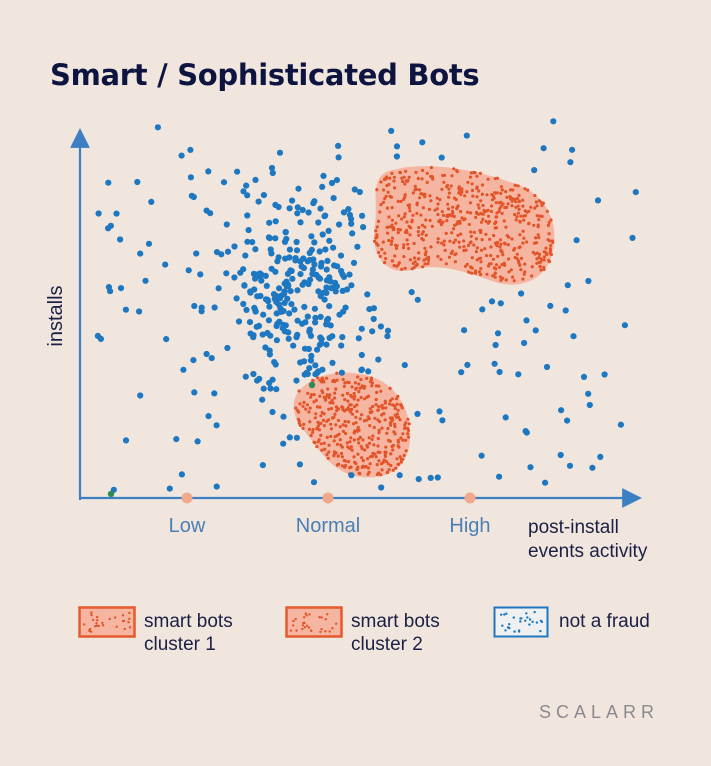 The image size is (711, 766). I want to click on x-tick-marker, so click(328, 498).